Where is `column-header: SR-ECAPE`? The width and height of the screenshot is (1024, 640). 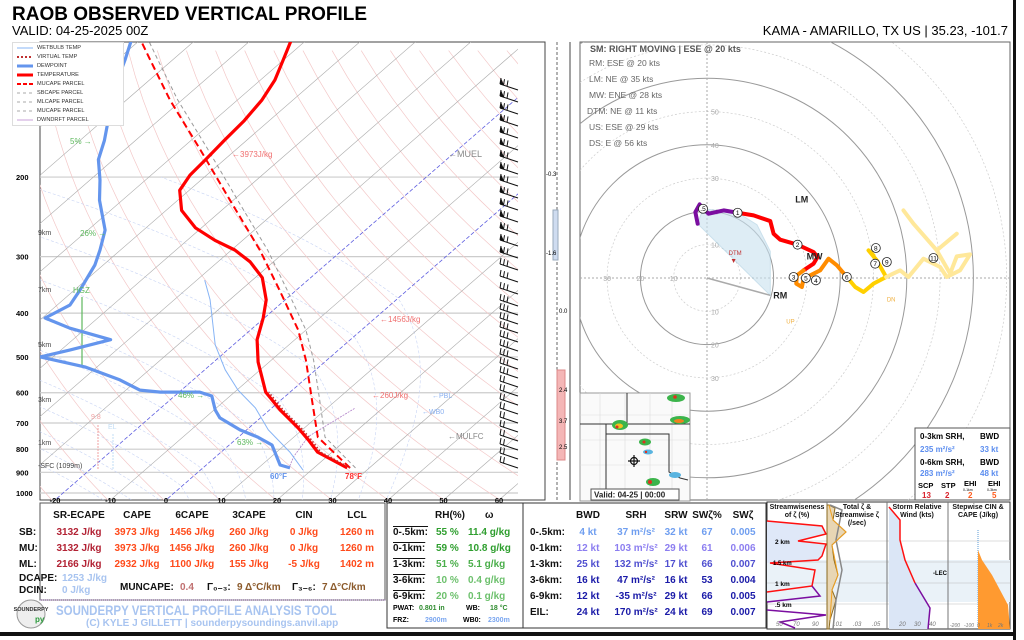 column-header: SR-ECAPE is located at coordinates (79, 515).